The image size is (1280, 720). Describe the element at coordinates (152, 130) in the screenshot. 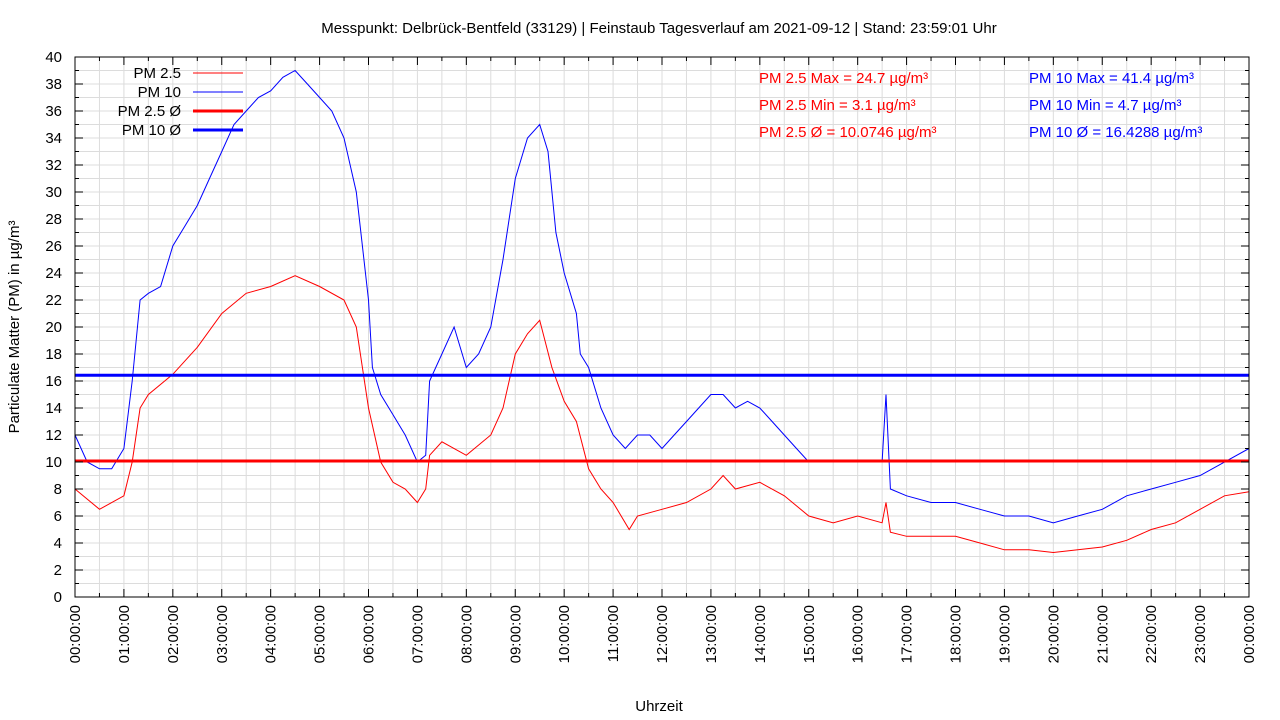

I see `legend-label: PM 10 Ø` at that location.